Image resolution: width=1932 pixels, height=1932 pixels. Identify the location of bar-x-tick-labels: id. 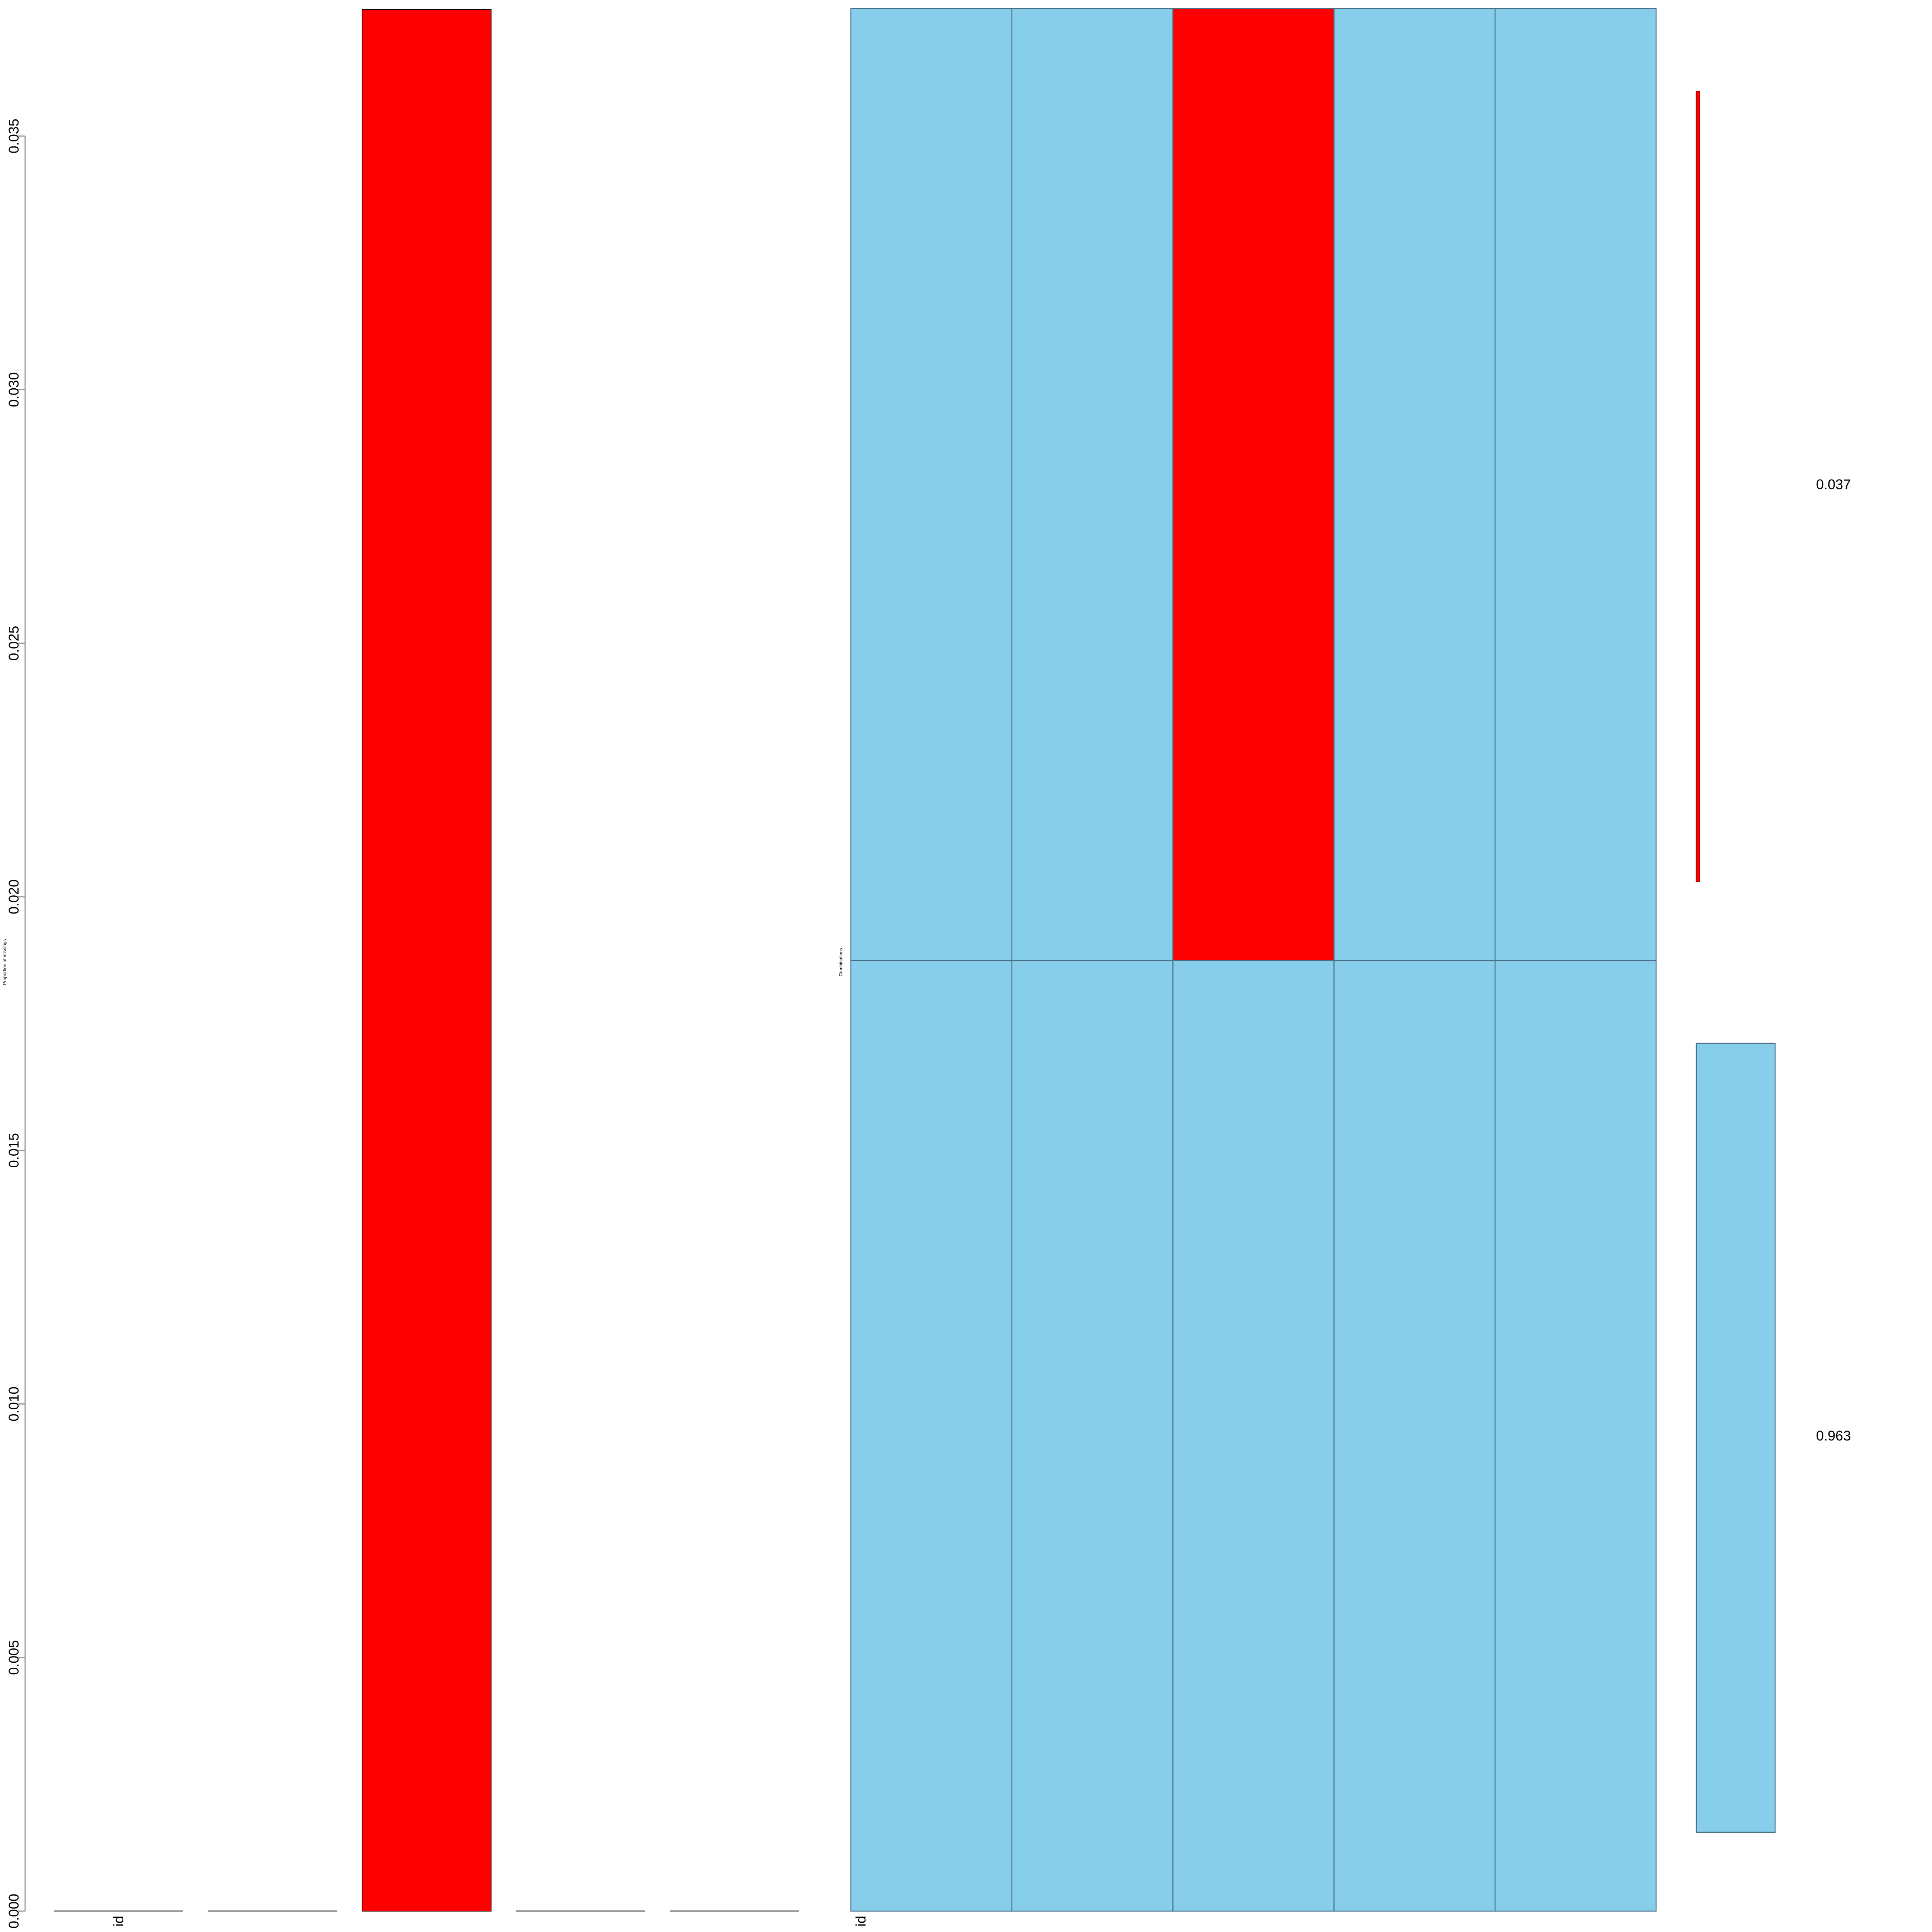
(119, 1922).